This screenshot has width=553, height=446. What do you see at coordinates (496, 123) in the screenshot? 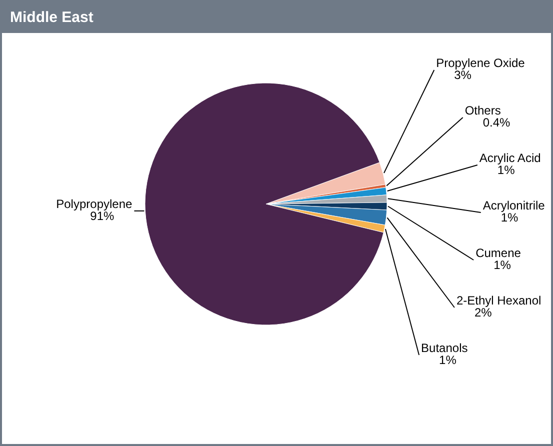
I see `data-label: 0.4%` at bounding box center [496, 123].